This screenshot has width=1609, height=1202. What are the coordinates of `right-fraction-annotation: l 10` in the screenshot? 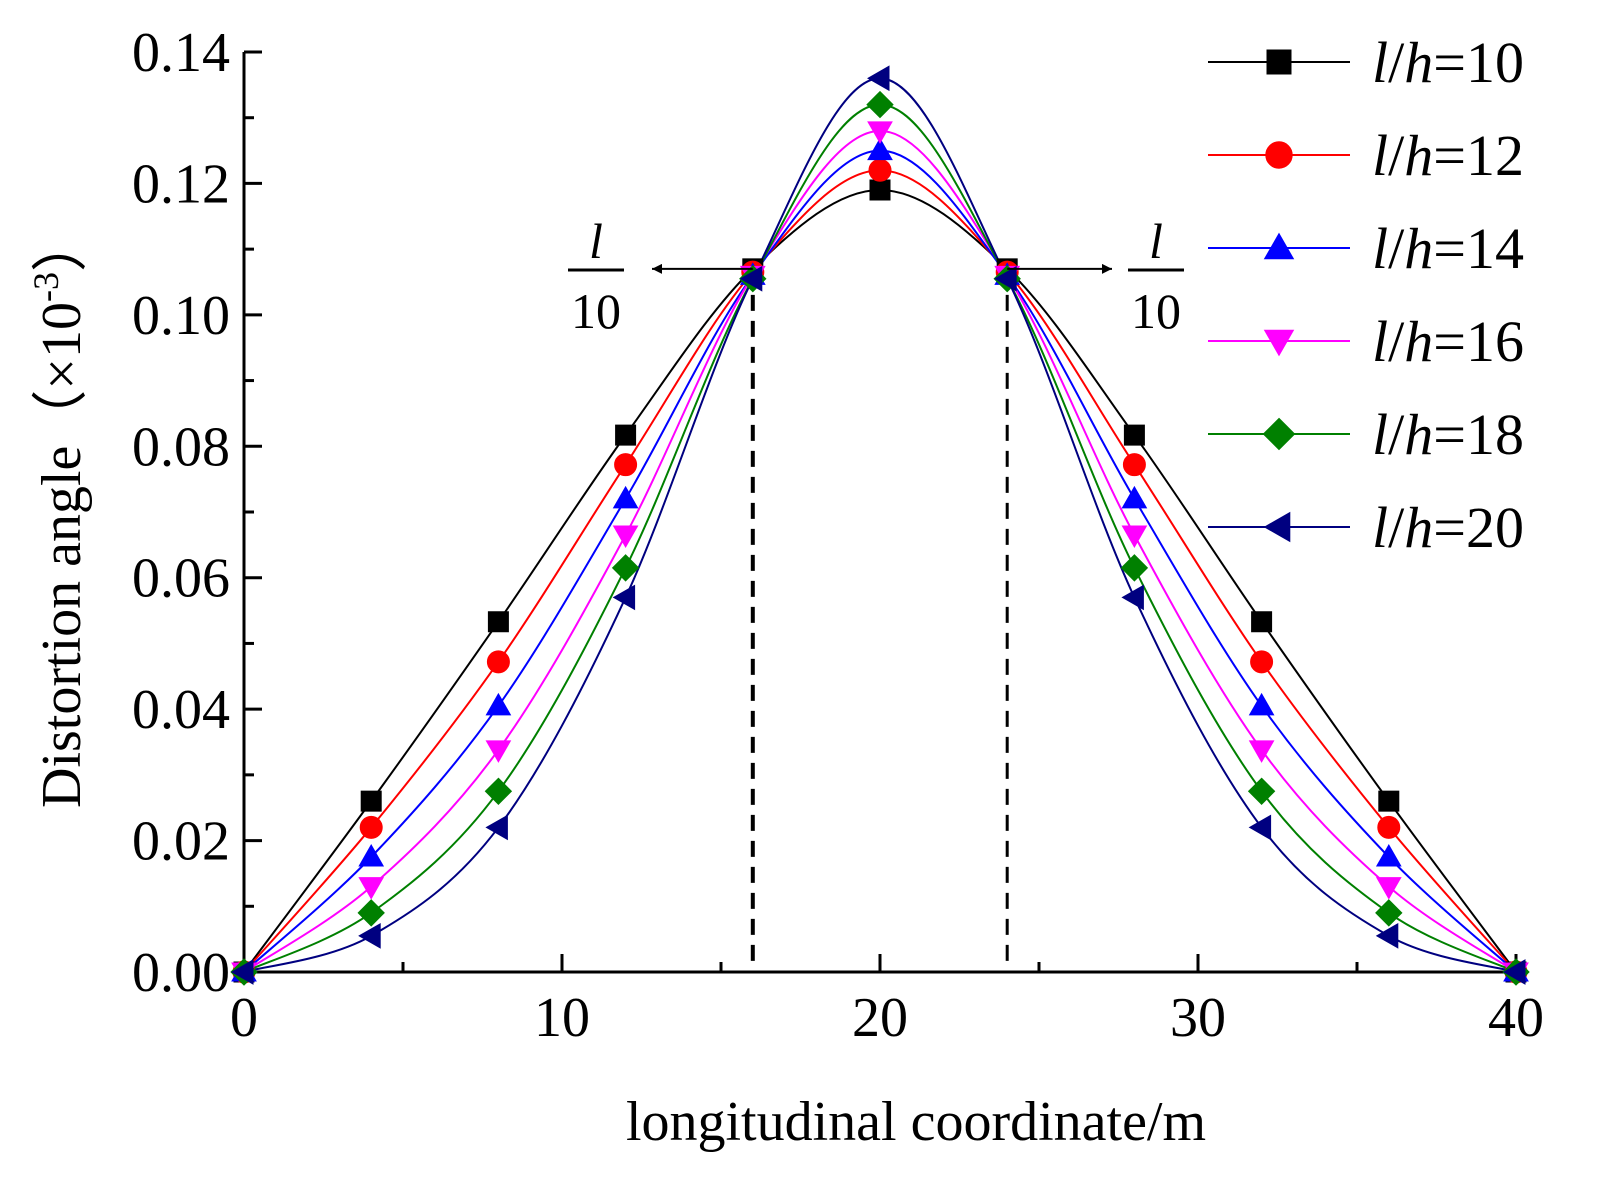 It's located at (1156, 276).